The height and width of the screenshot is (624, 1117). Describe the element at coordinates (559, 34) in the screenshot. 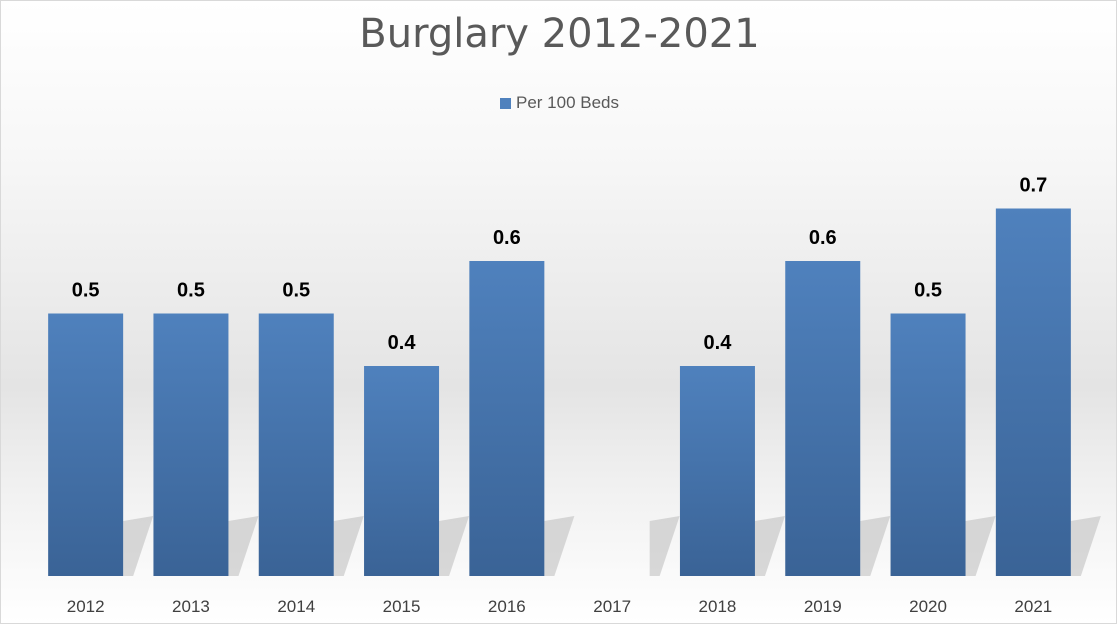

I see `chart-title: Burglary 2012-2021` at that location.